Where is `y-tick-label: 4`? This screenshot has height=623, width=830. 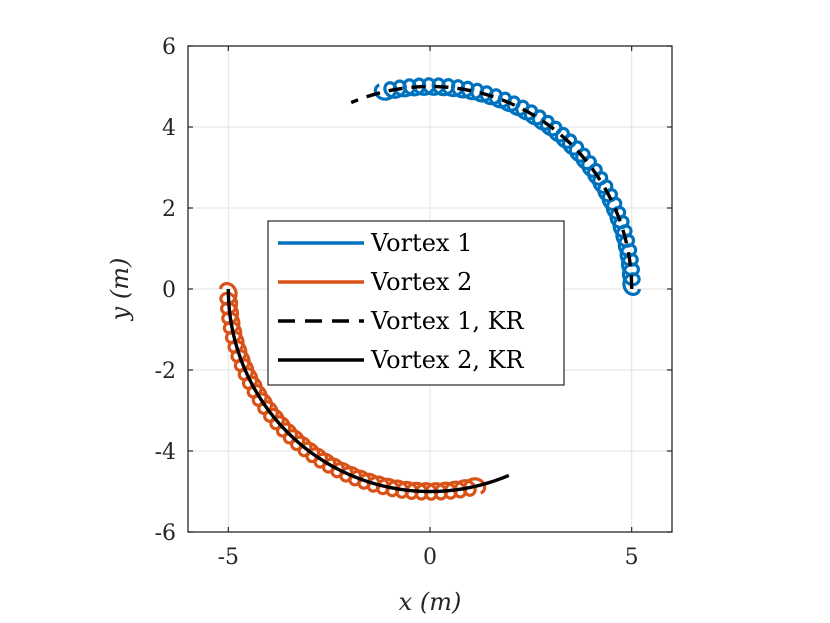 y-tick-label: 4 is located at coordinates (169, 128).